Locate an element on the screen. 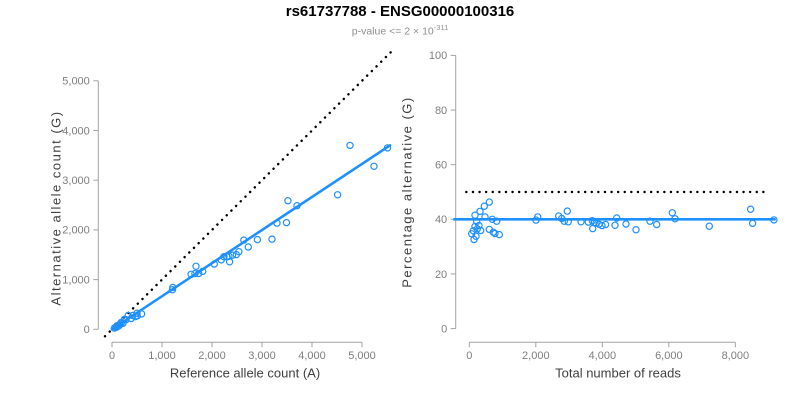 This screenshot has width=800, height=400. figure-subtitle: p-value <= 2 × 10-311 is located at coordinates (400, 30).